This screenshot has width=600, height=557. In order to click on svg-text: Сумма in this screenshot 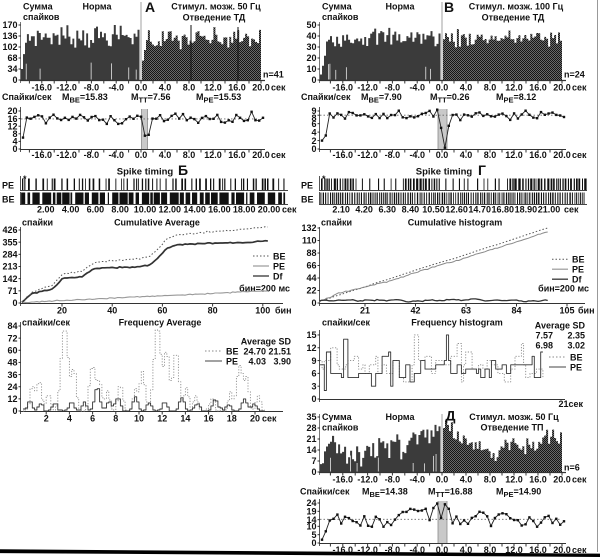, I will do `click(337, 7)`.